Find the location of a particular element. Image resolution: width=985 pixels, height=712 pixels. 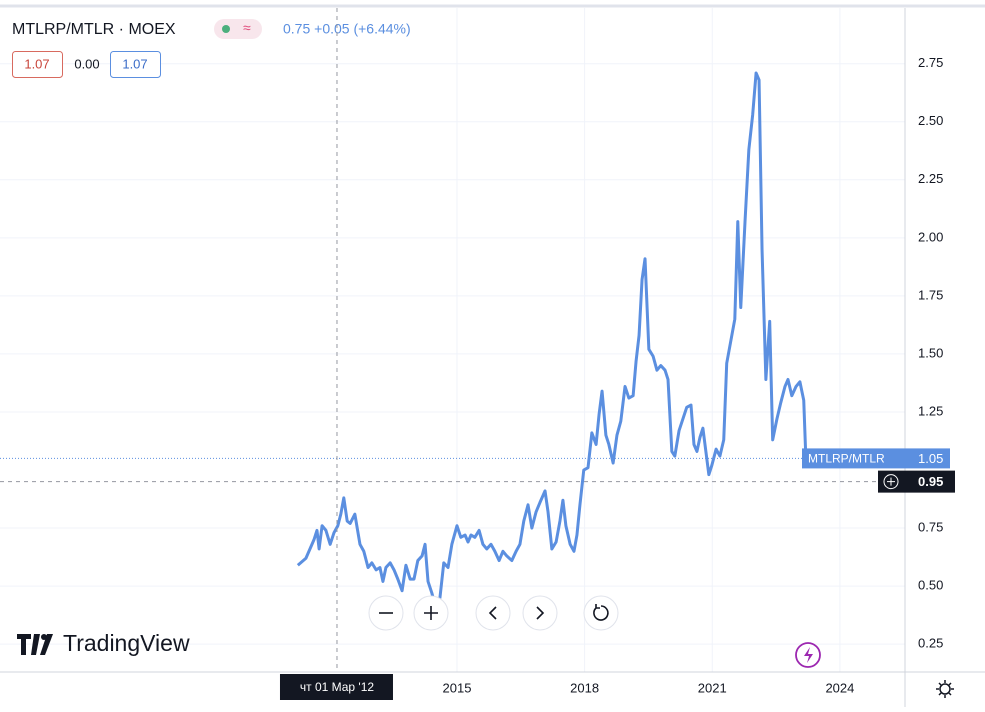

control-icons is located at coordinates (494, 612).